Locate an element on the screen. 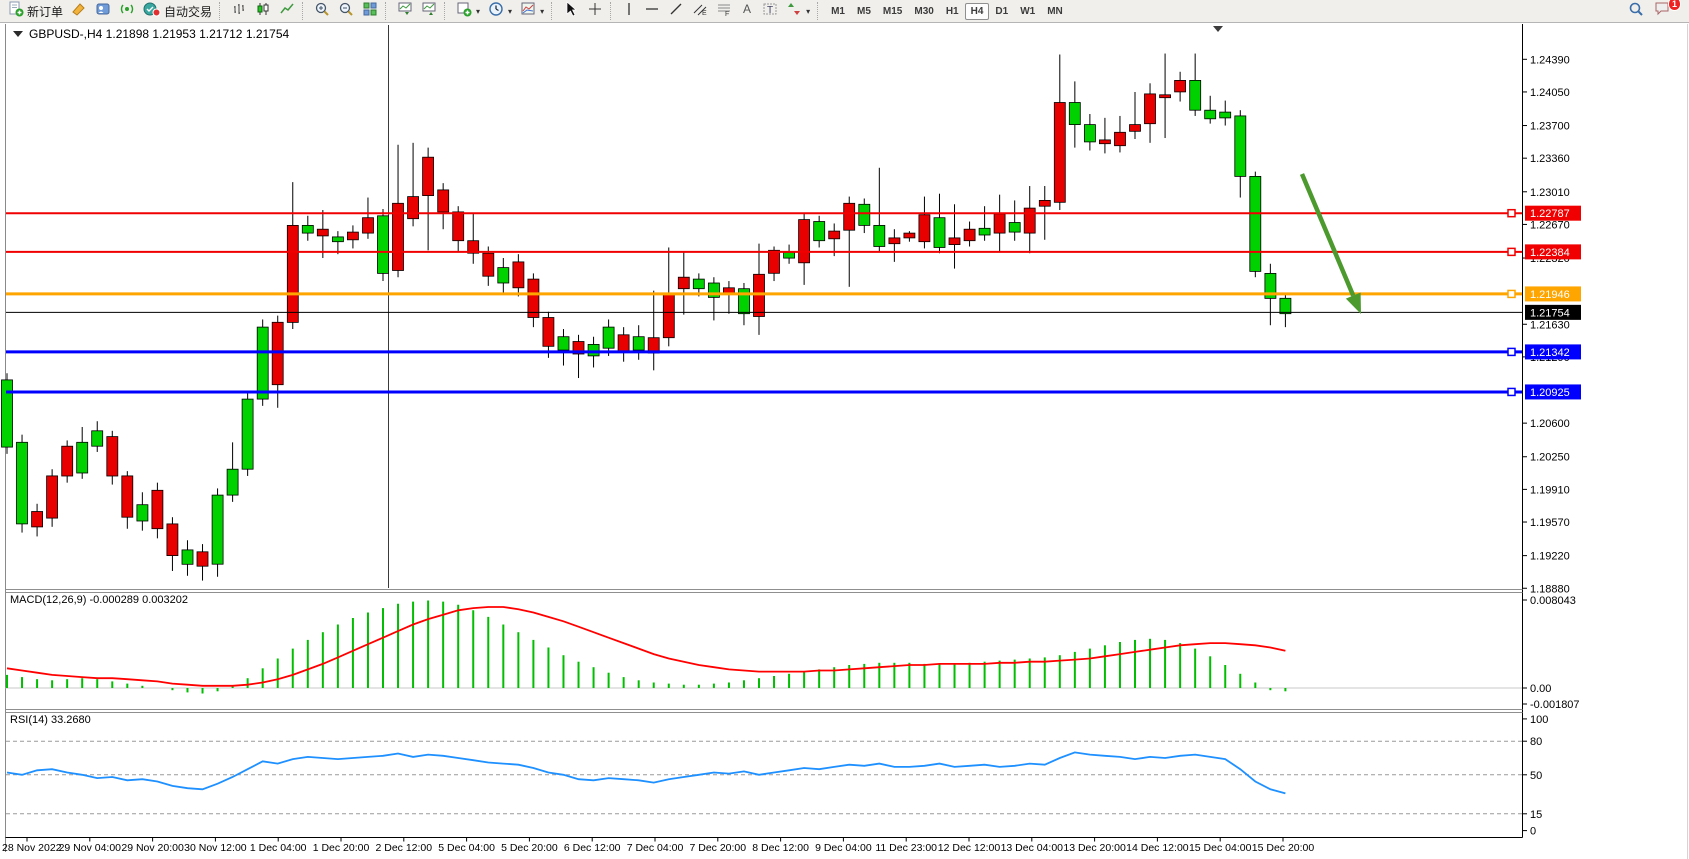 This screenshot has height=859, width=1689. timeframe-H4: H4 is located at coordinates (977, 11).